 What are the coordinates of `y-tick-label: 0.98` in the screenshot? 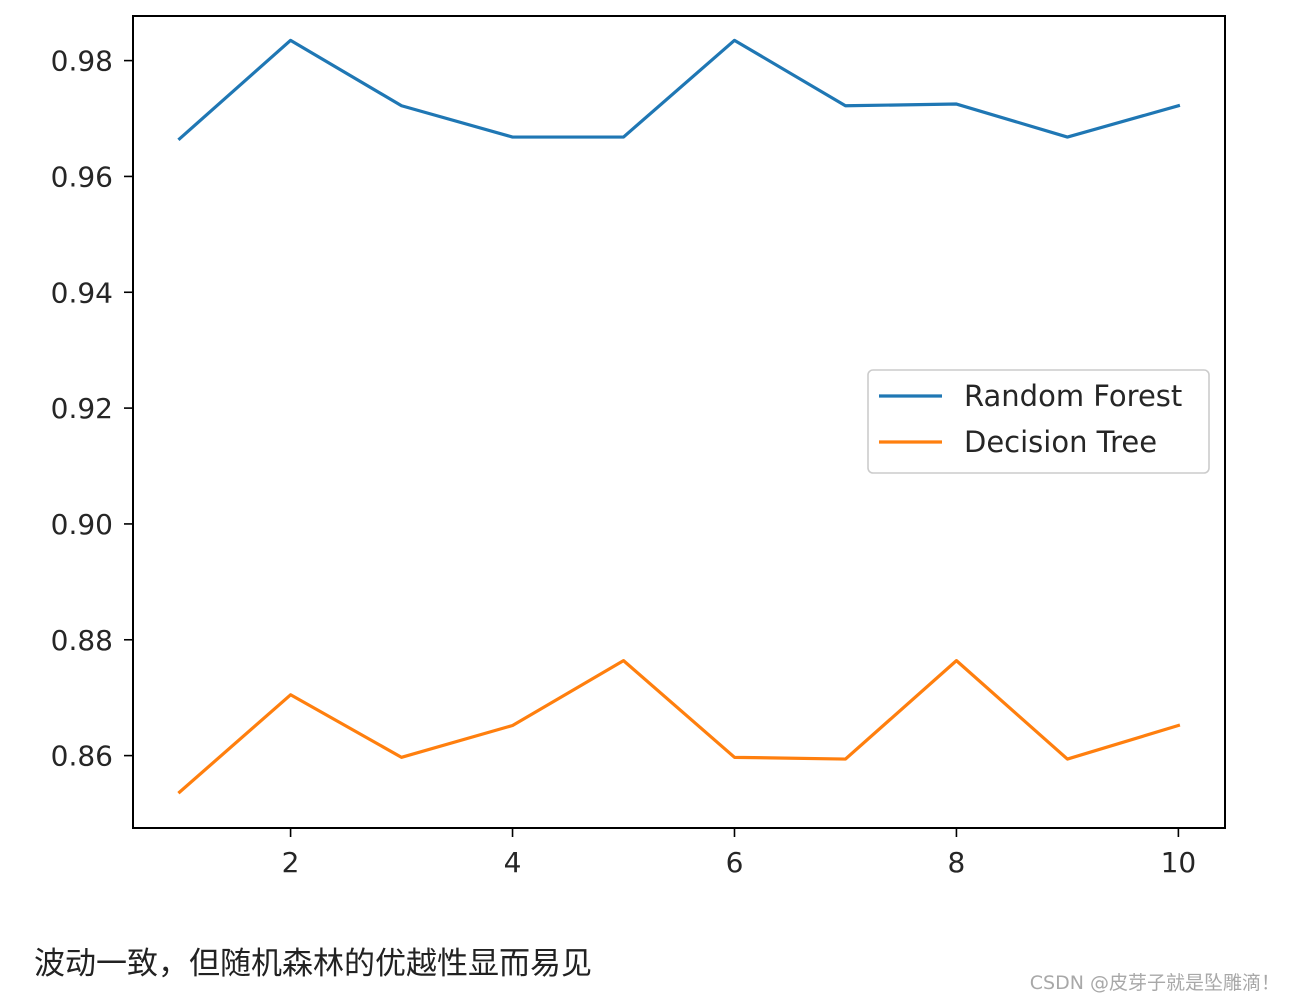 It's located at (82, 61).